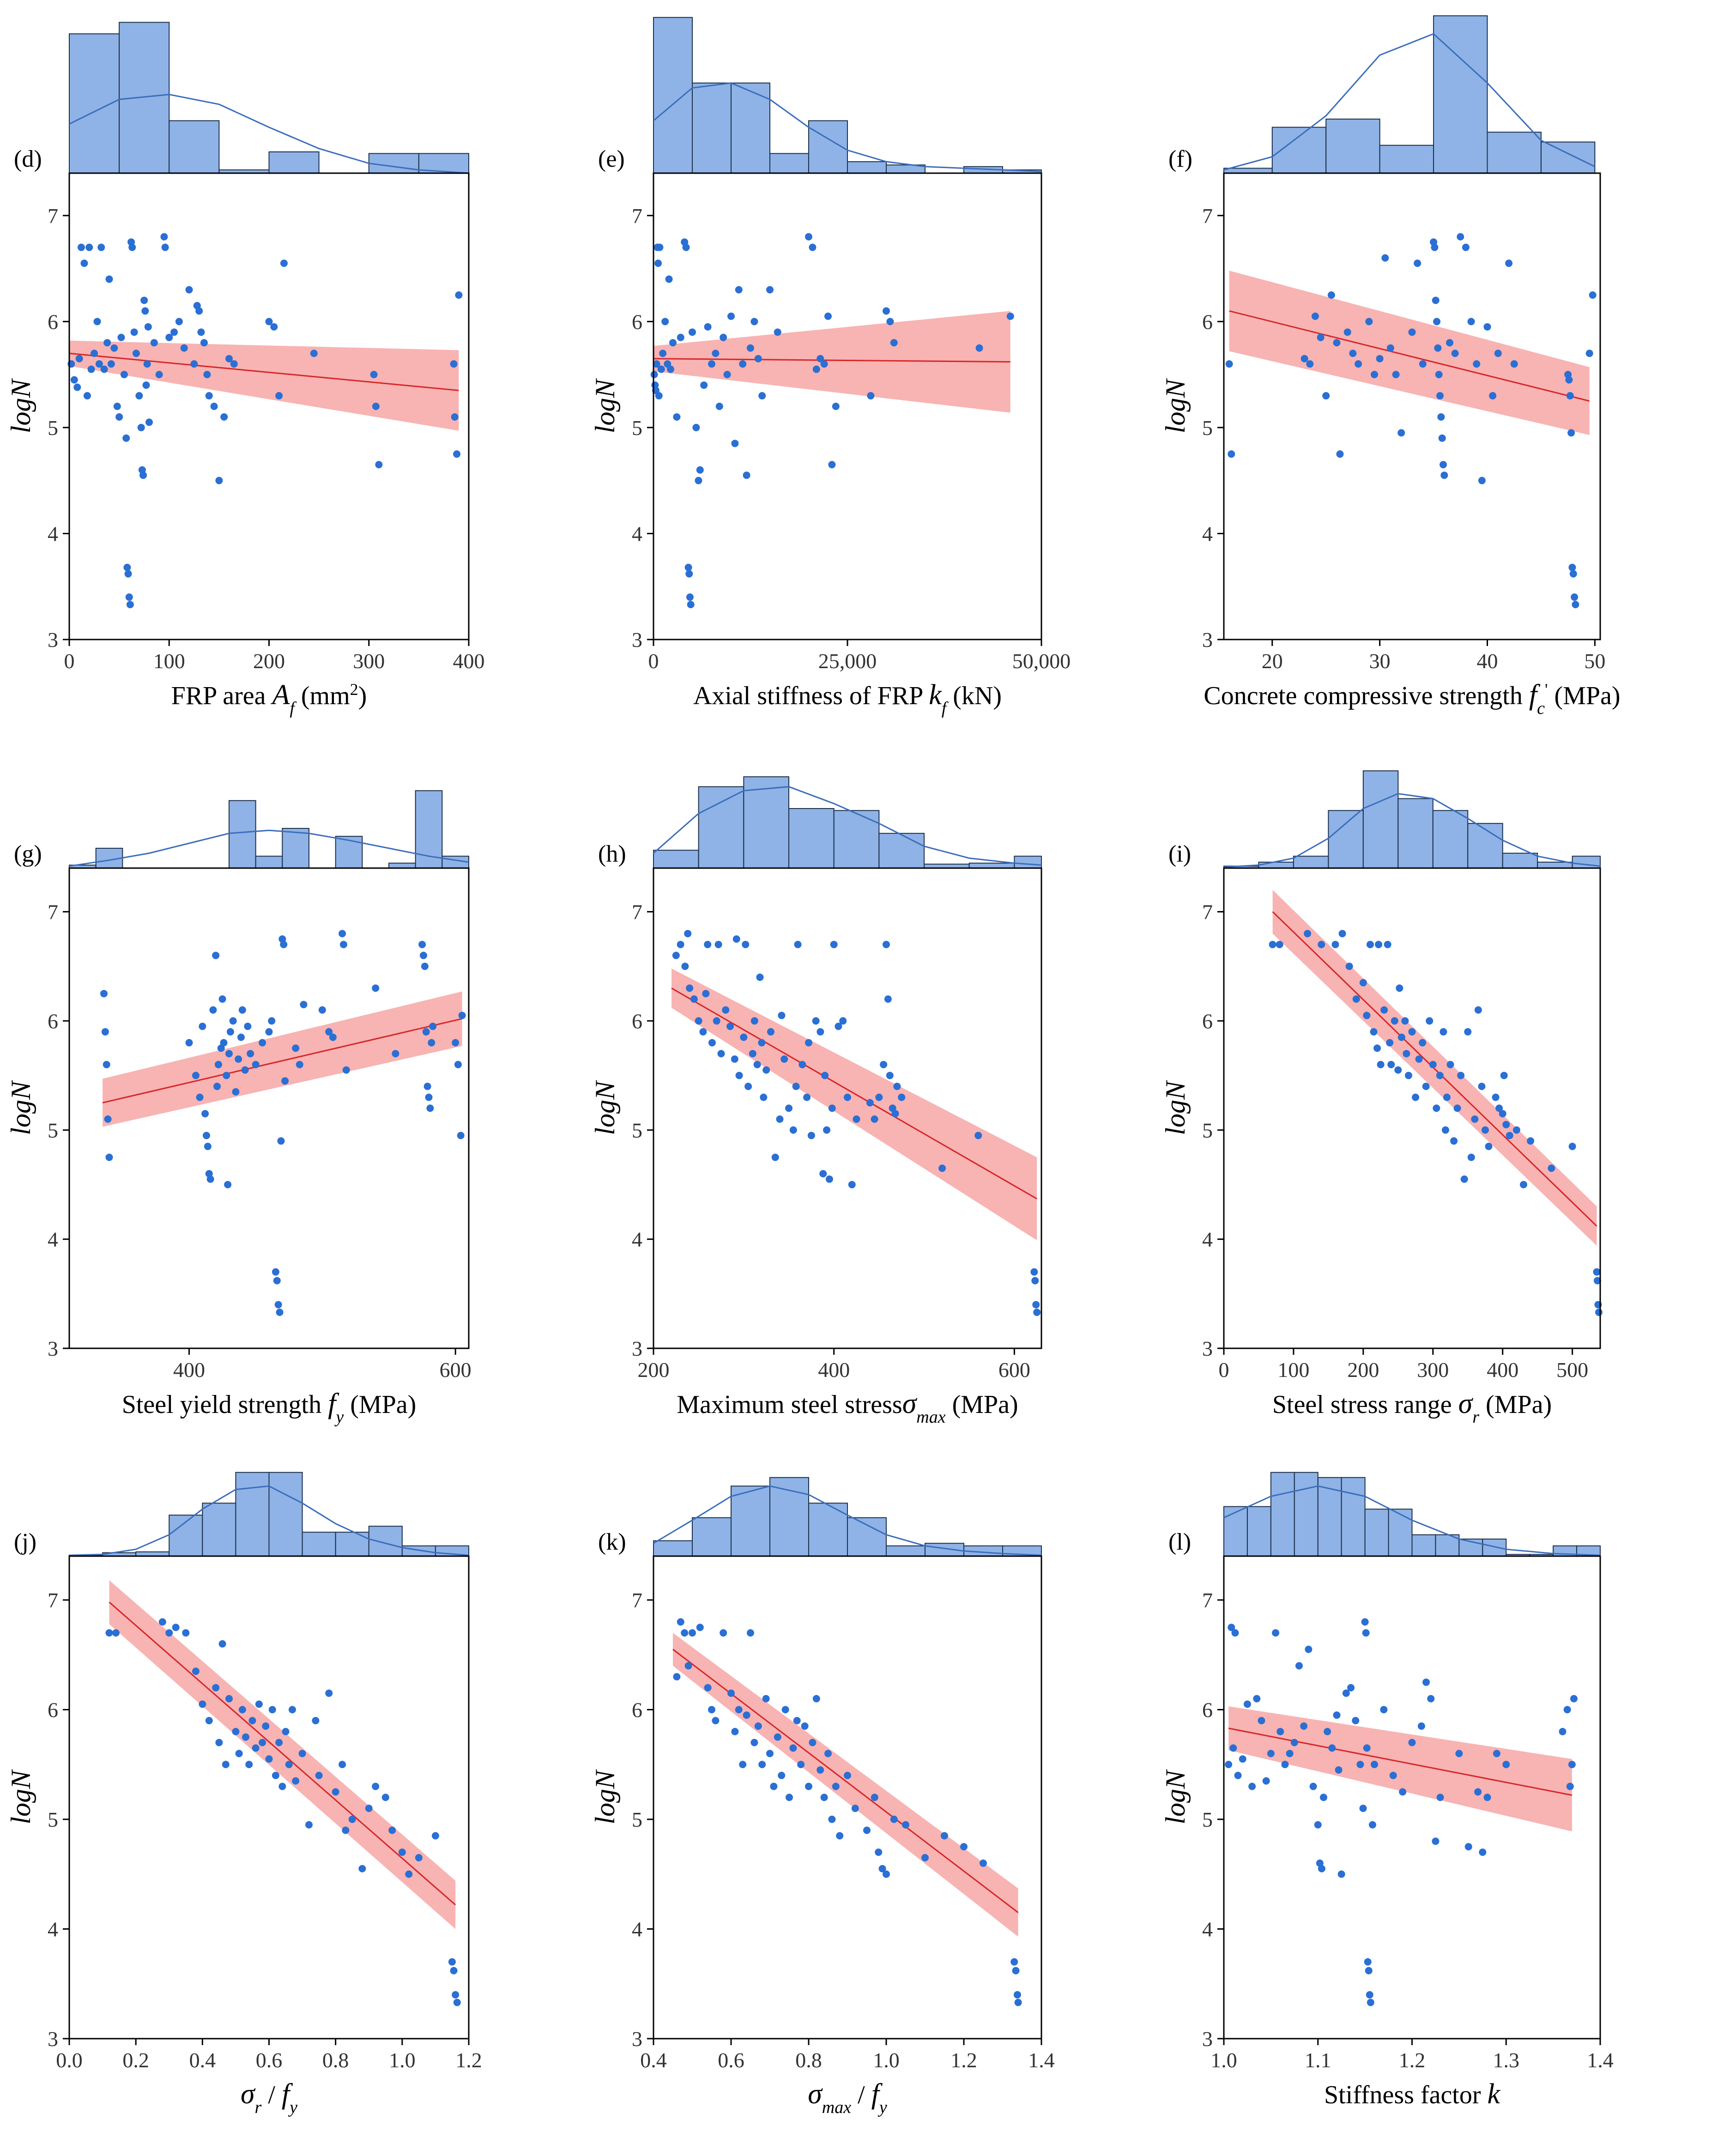 Image resolution: width=1736 pixels, height=2131 pixels. Describe the element at coordinates (269, 2097) in the screenshot. I see `x-axis-label: σr / fy` at that location.